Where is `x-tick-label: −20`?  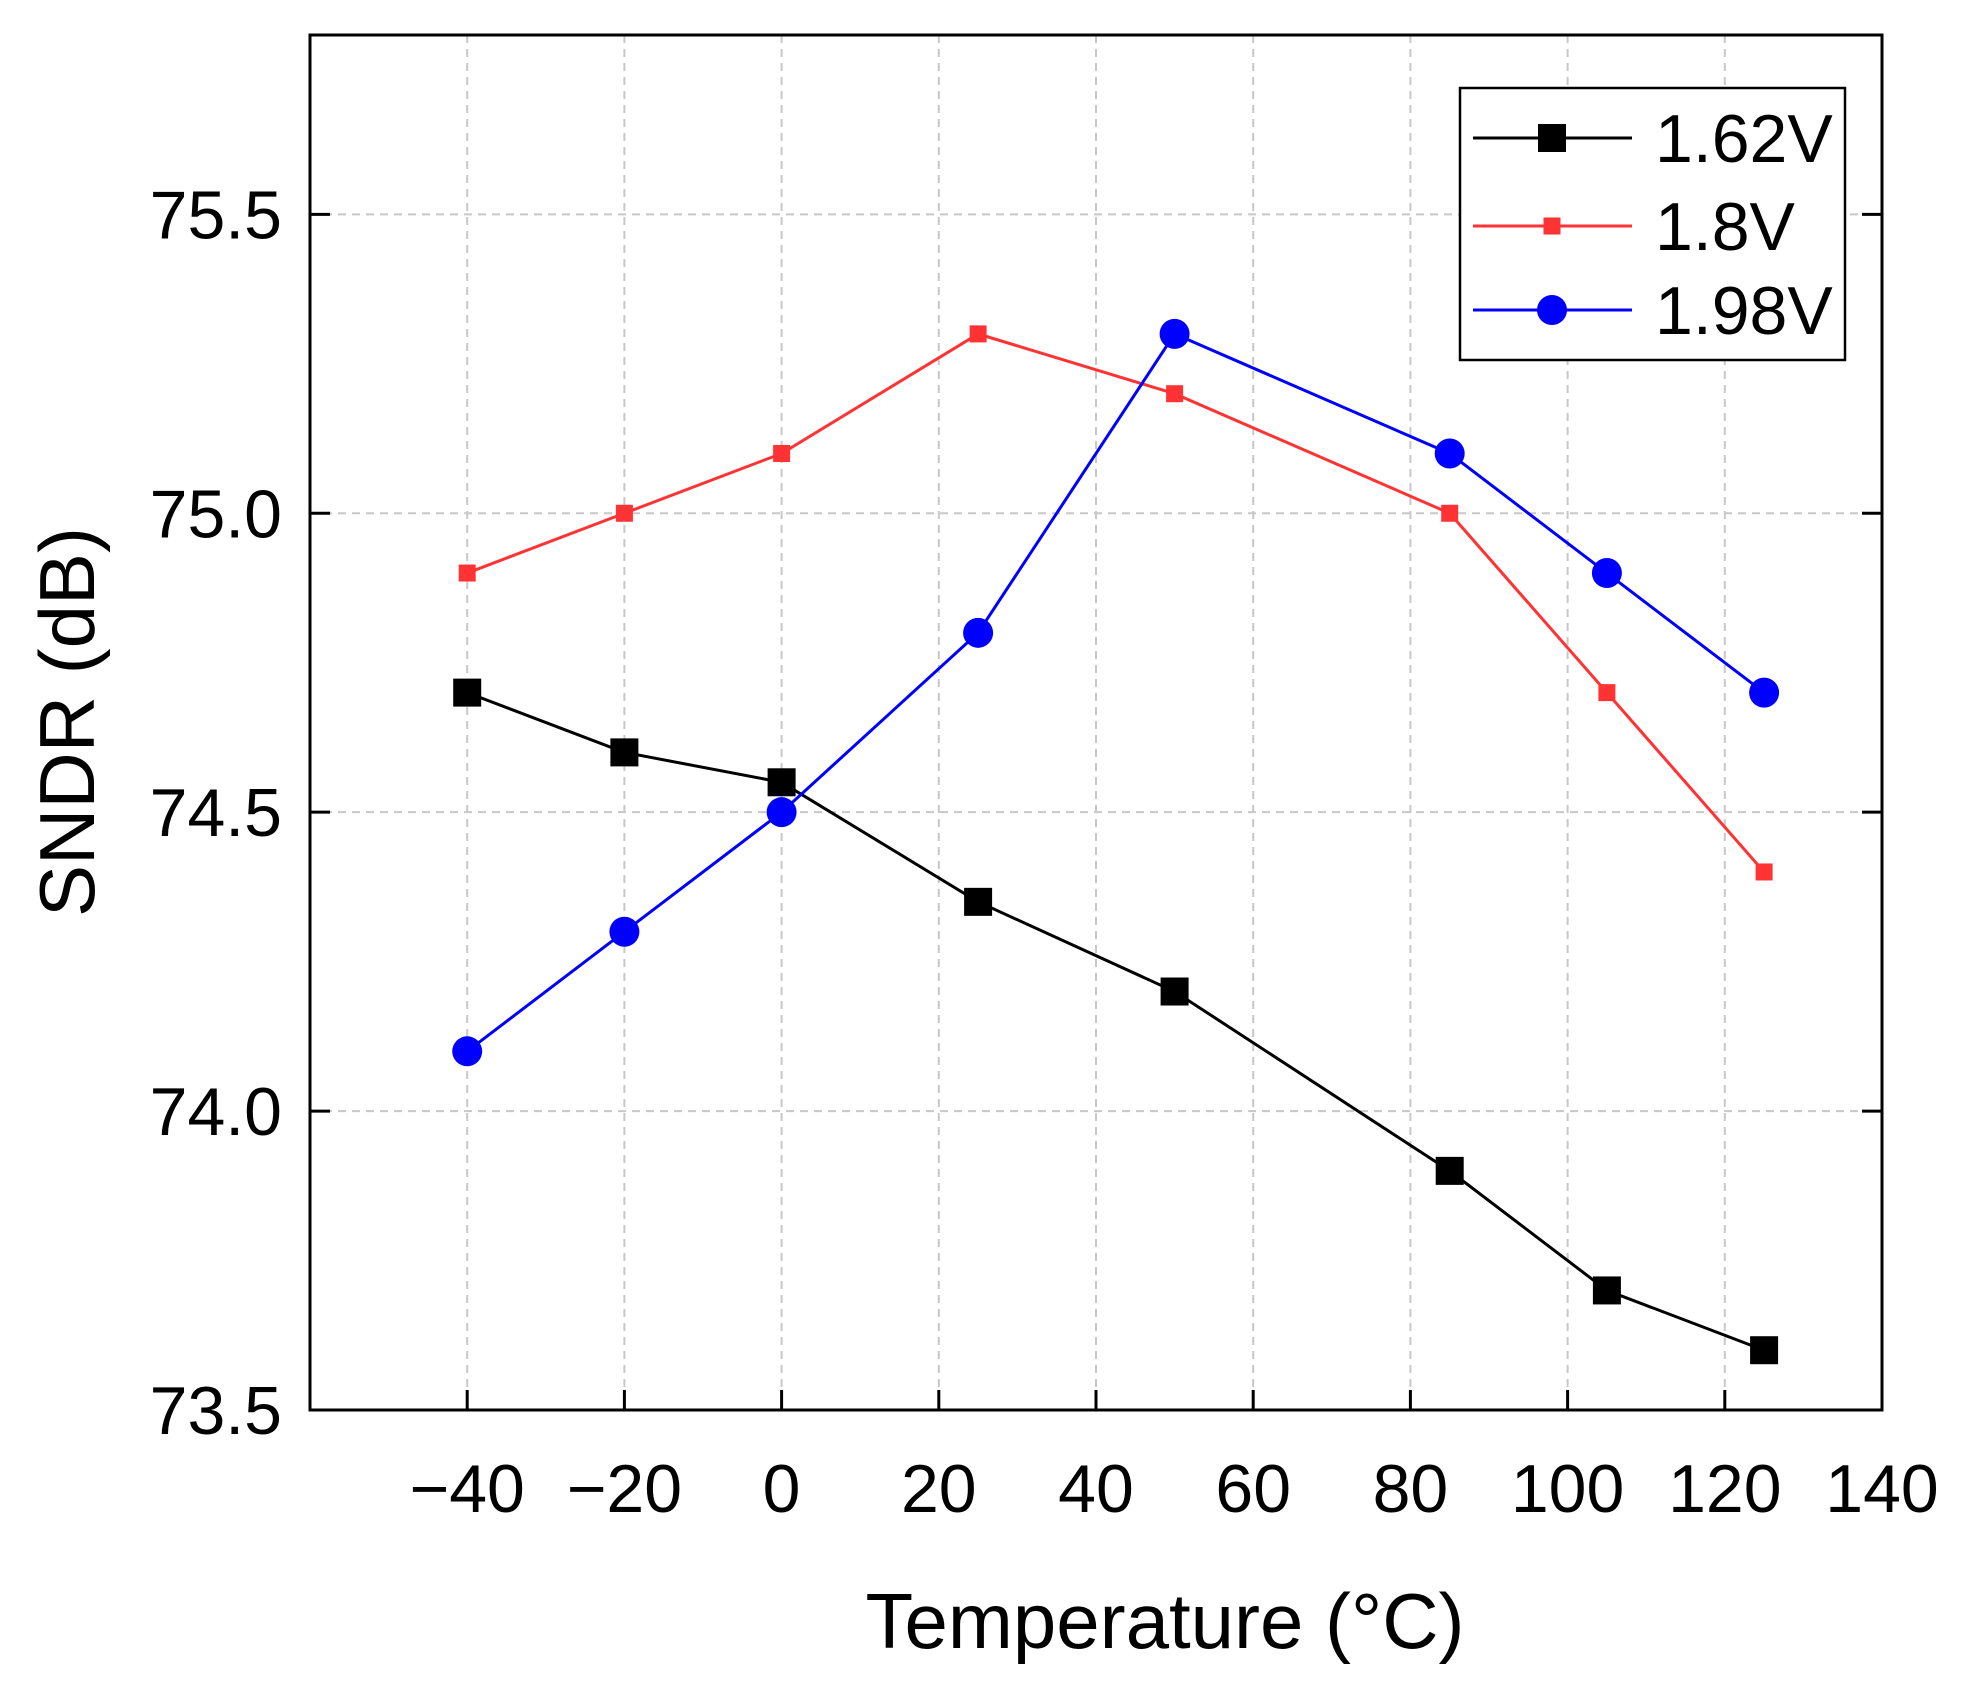 x-tick-label: −20 is located at coordinates (624, 1489).